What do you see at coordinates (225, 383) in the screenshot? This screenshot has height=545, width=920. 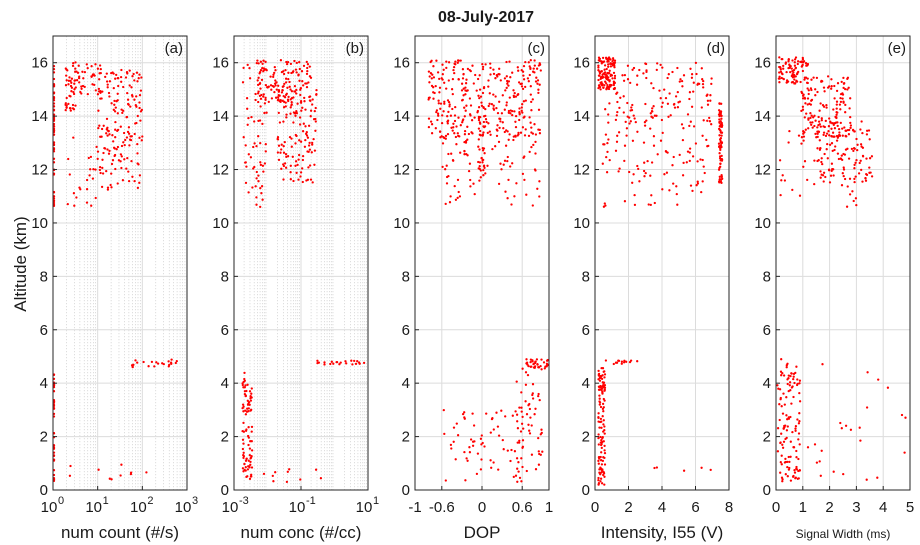 I see `y-tick-label: 4` at bounding box center [225, 383].